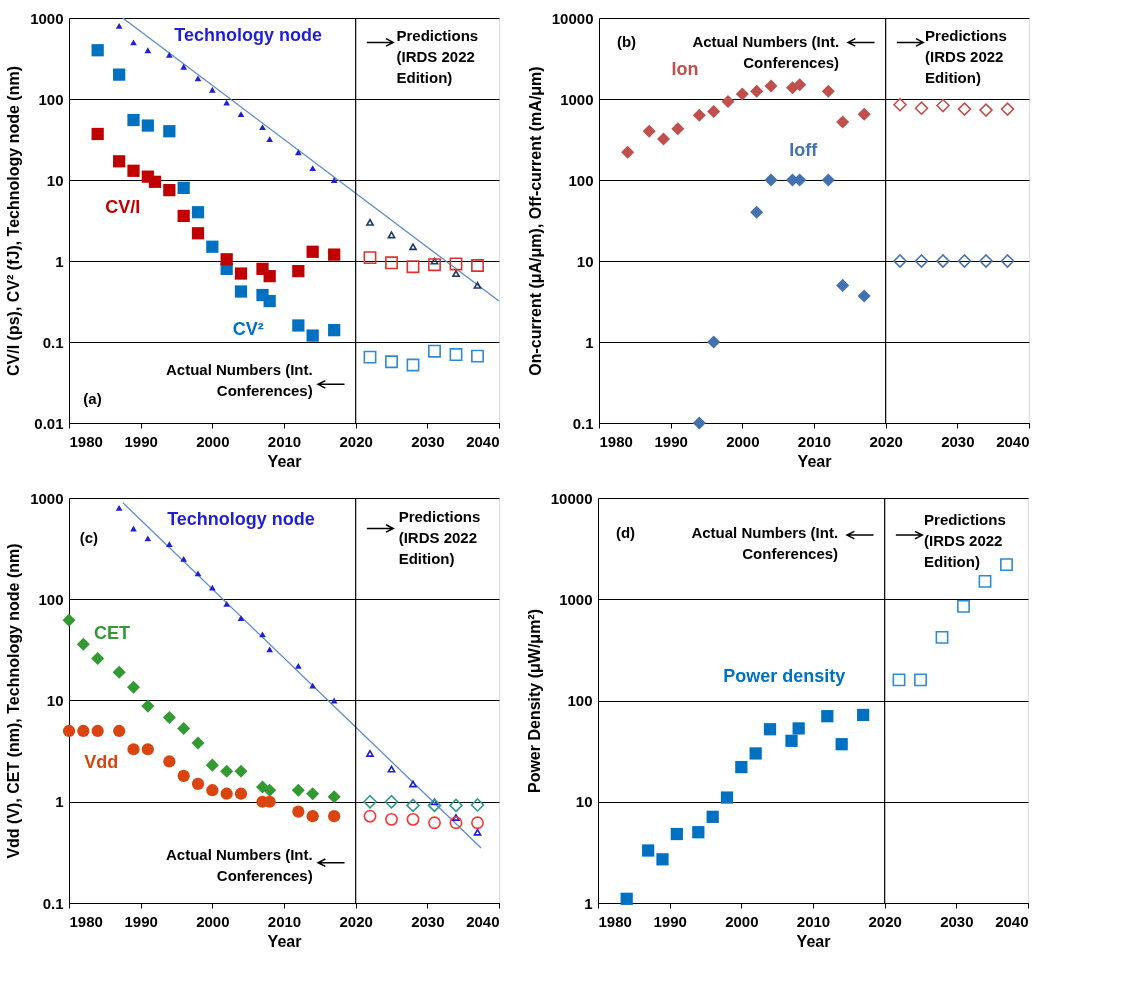 The height and width of the screenshot is (990, 1121). Describe the element at coordinates (123, 207) in the screenshot. I see `series-label: CV/I` at that location.